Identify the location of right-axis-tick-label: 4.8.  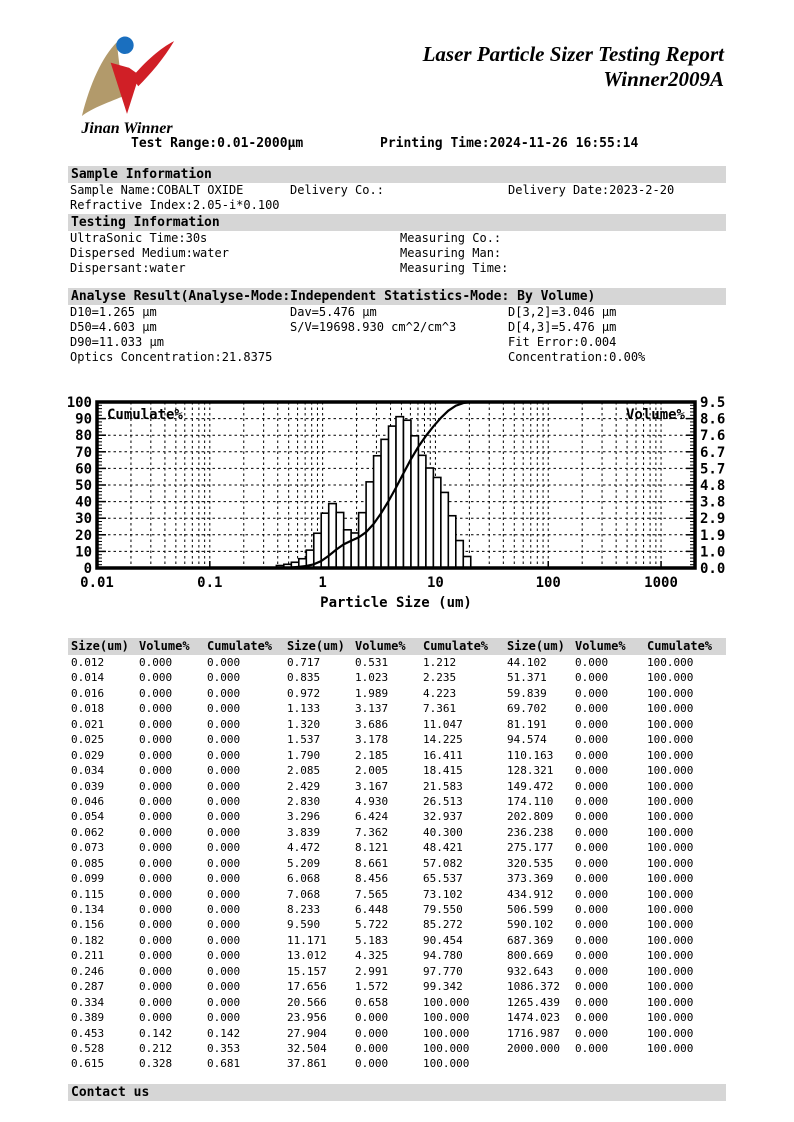
(712, 486).